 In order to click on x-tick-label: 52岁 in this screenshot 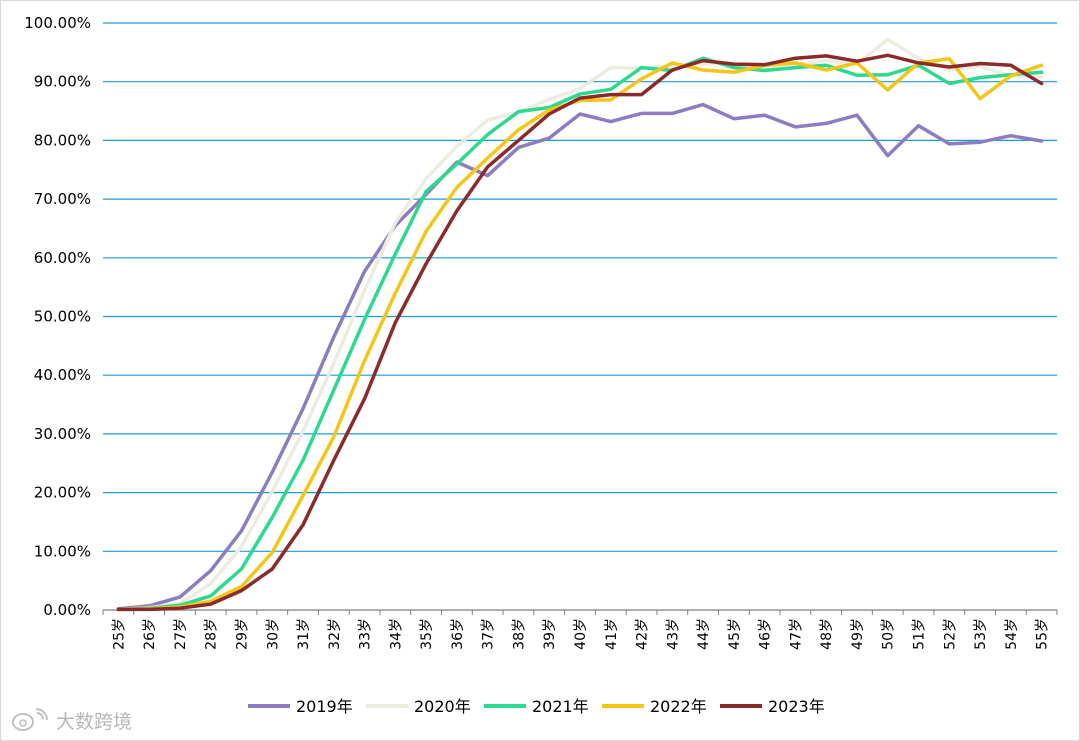, I will do `click(950, 634)`.